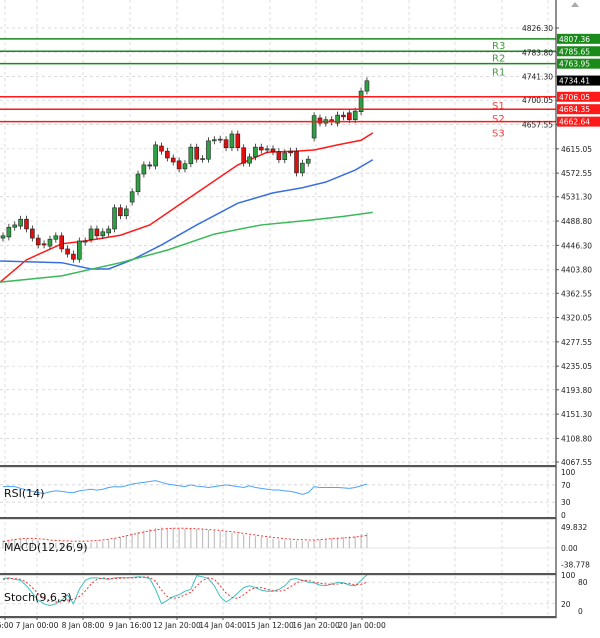 Image resolution: width=600 pixels, height=638 pixels. Describe the element at coordinates (574, 51) in the screenshot. I see `level-price-label: 4785.65` at that location.